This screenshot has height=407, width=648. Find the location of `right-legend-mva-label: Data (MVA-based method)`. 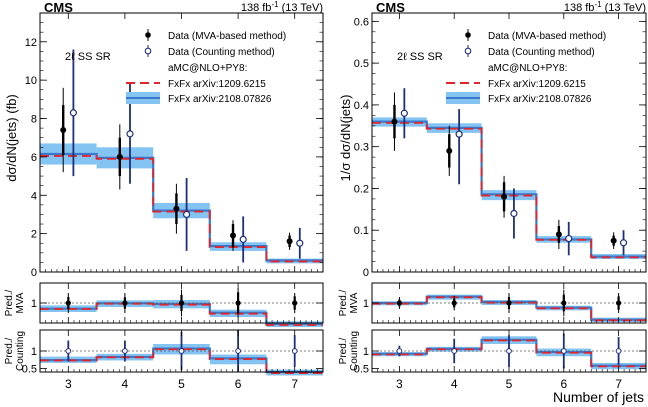

right-legend-mva-label: Data (MVA-based method) is located at coordinates (547, 36).